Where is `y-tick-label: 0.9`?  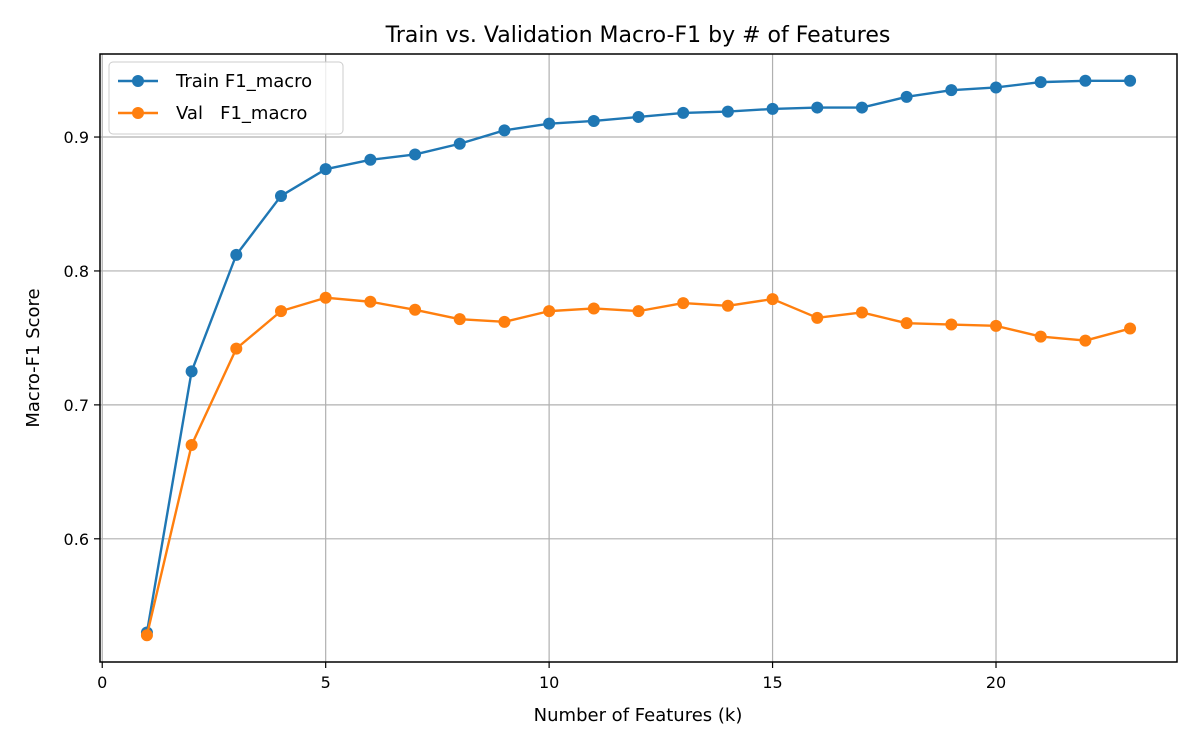 y-tick-label: 0.9 is located at coordinates (76, 137).